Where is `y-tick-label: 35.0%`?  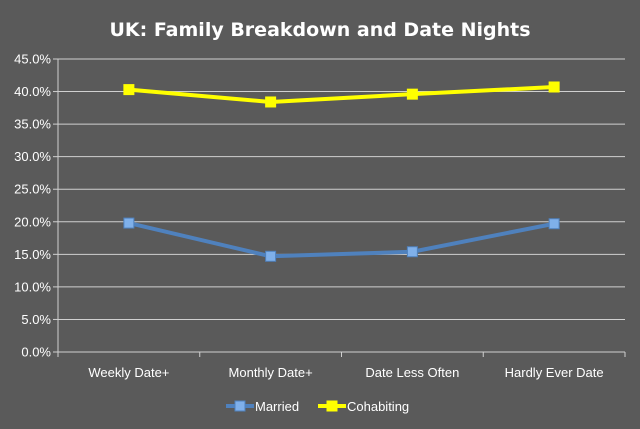
y-tick-label: 35.0% is located at coordinates (32, 124).